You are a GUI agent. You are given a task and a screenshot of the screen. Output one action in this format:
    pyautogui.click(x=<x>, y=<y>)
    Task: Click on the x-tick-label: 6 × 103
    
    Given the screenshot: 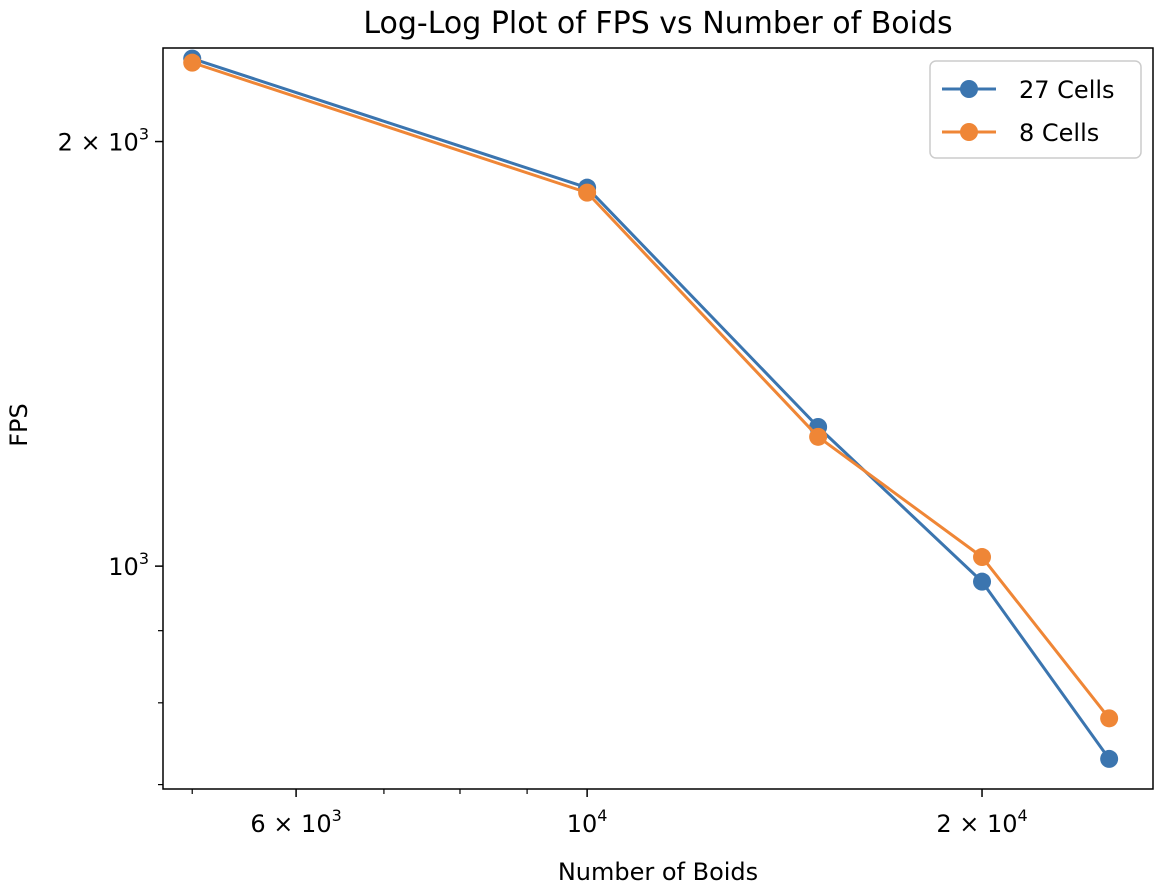 What is the action you would take?
    pyautogui.click(x=295, y=822)
    